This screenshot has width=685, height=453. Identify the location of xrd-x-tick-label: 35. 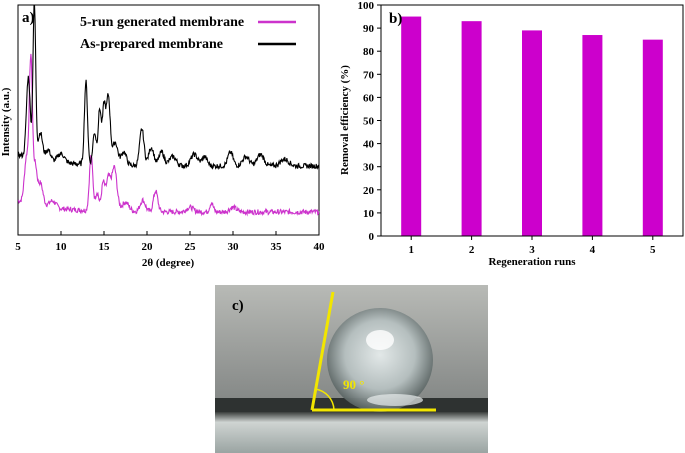
(277, 247).